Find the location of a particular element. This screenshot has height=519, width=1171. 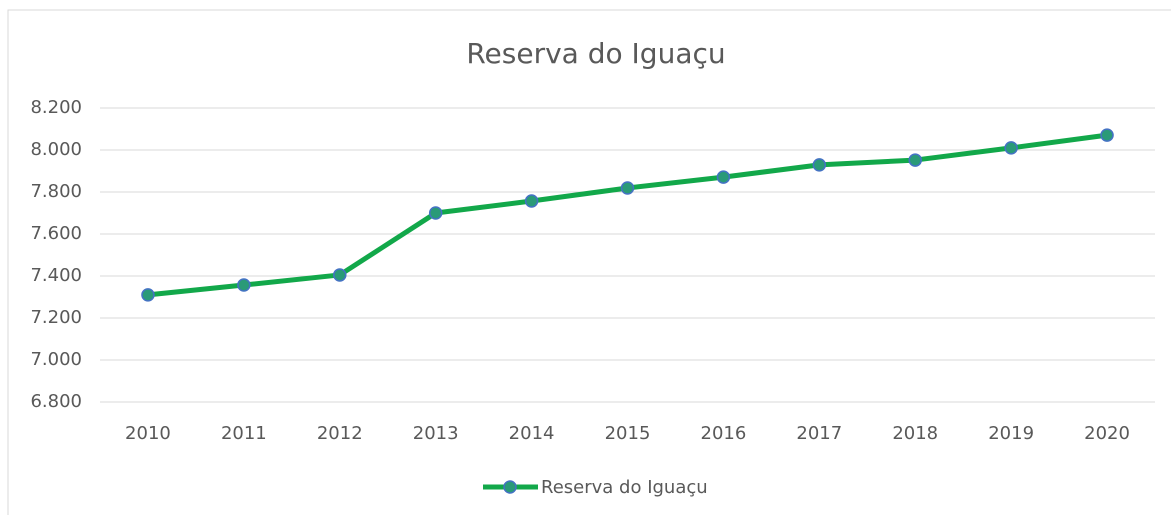

y-tick-label: 7.600 is located at coordinates (56, 233).